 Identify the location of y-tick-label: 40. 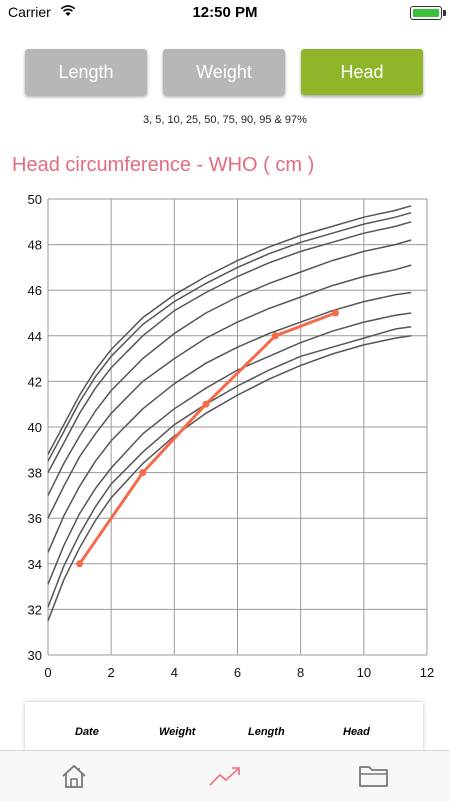
(35, 427).